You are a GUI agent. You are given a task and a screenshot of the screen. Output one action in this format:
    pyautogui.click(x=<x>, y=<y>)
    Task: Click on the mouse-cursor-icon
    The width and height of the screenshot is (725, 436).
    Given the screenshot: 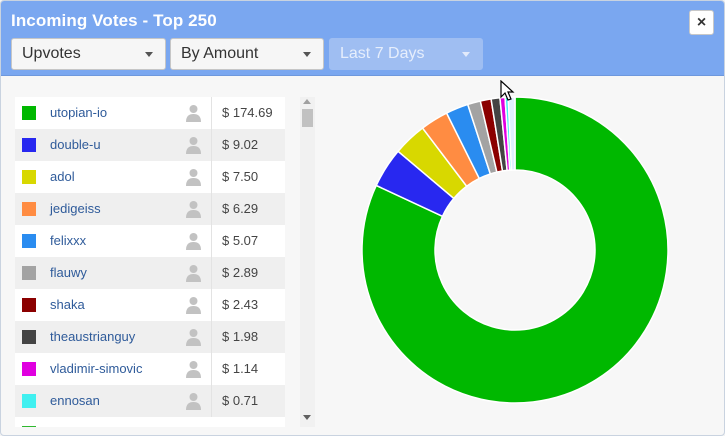 What is the action you would take?
    pyautogui.click(x=507, y=90)
    